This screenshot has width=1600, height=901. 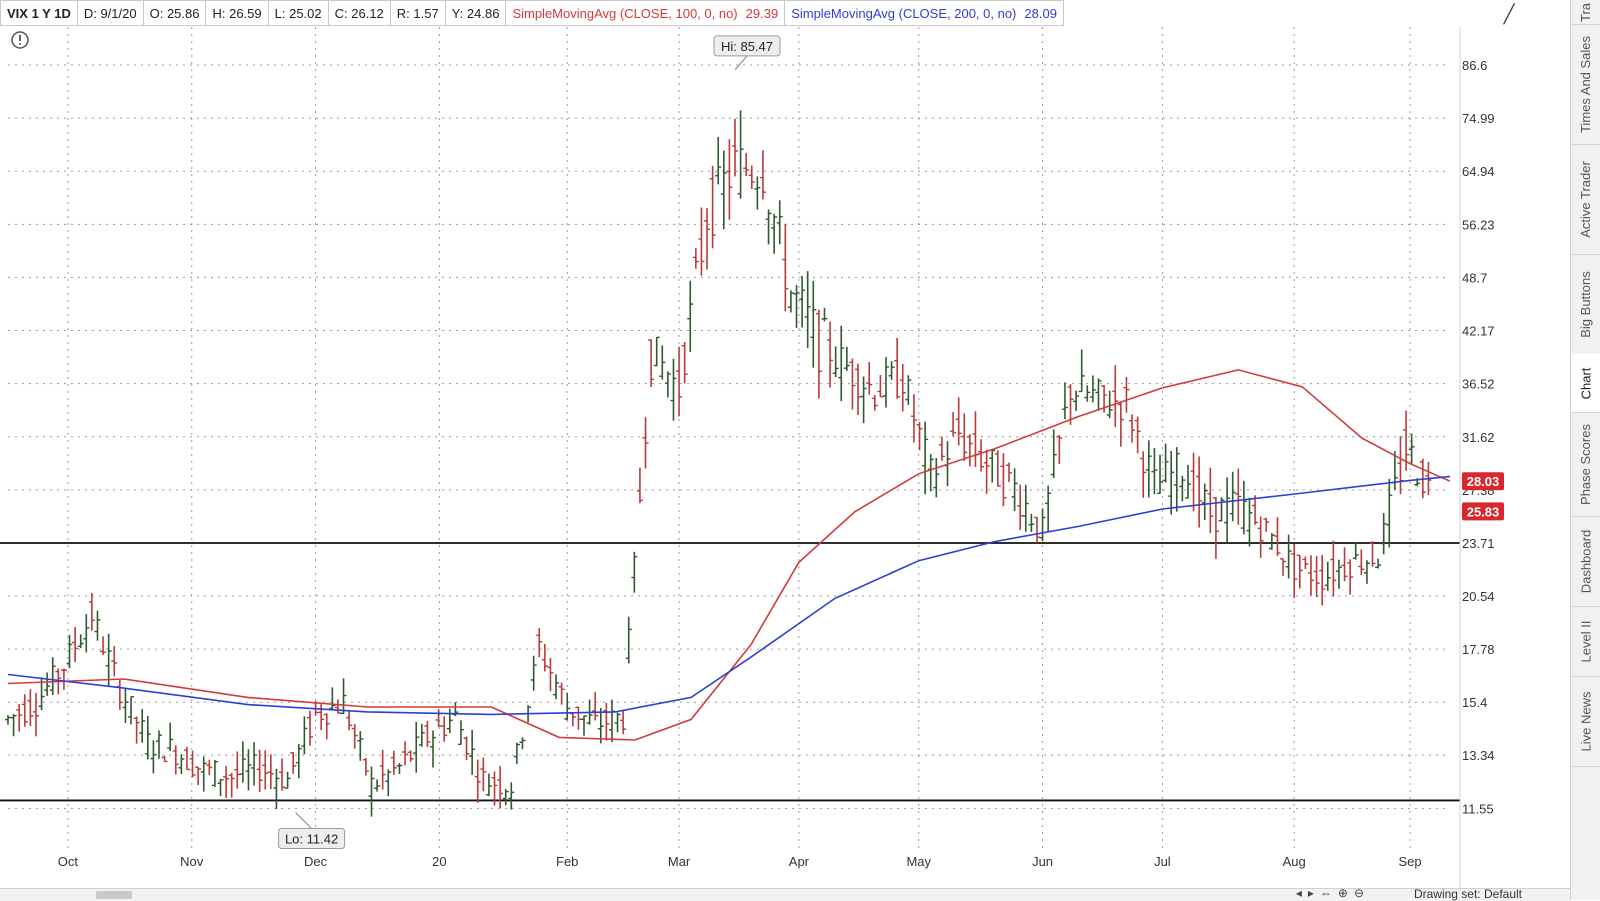 What do you see at coordinates (918, 861) in the screenshot?
I see `x-tick-label: May` at bounding box center [918, 861].